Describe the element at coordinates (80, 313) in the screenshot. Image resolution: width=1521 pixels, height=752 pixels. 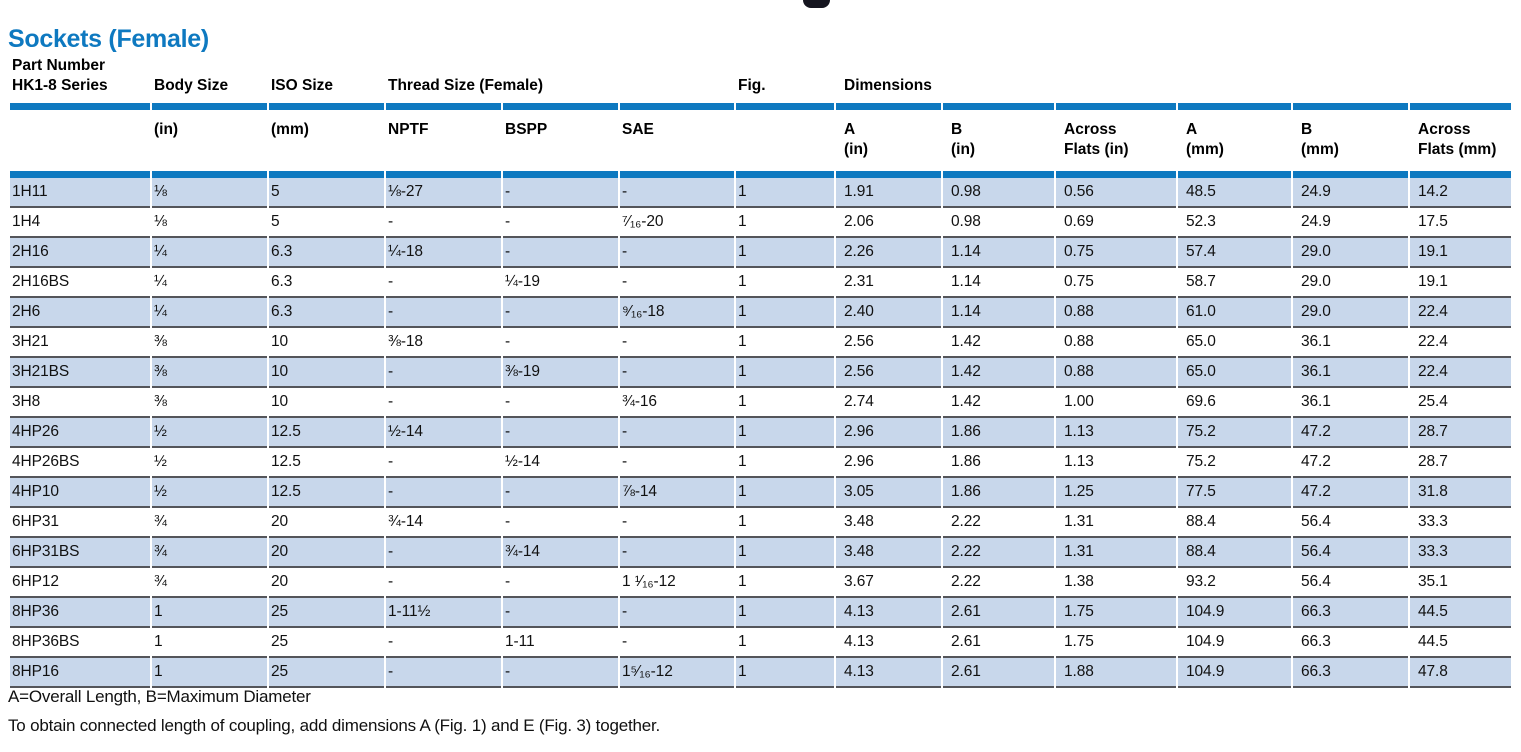
I see `part-number-cell: 2H6` at that location.